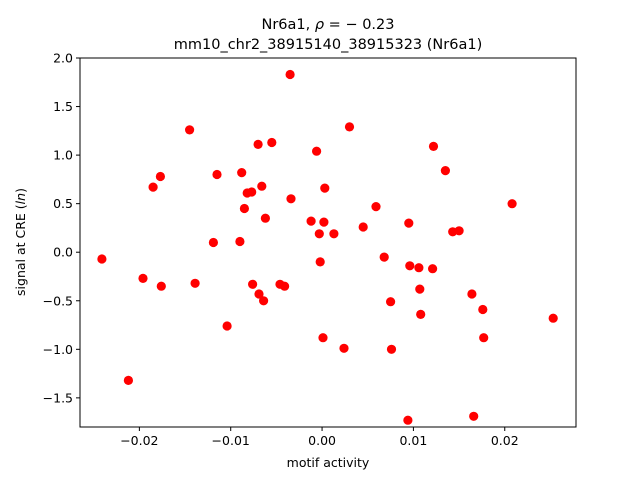  Describe the element at coordinates (20, 198) in the screenshot. I see `y-axis-label-unit: ln` at that location.